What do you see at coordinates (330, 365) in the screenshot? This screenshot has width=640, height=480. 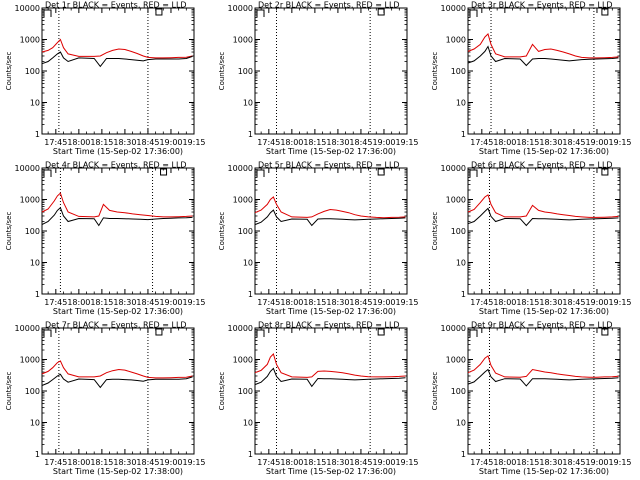 I see `series-lld-line` at bounding box center [330, 365].